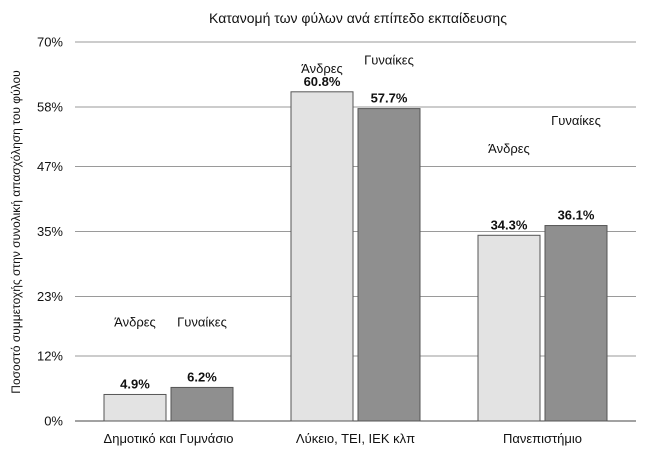  I want to click on y-tick-label: 12%, so click(50, 356).